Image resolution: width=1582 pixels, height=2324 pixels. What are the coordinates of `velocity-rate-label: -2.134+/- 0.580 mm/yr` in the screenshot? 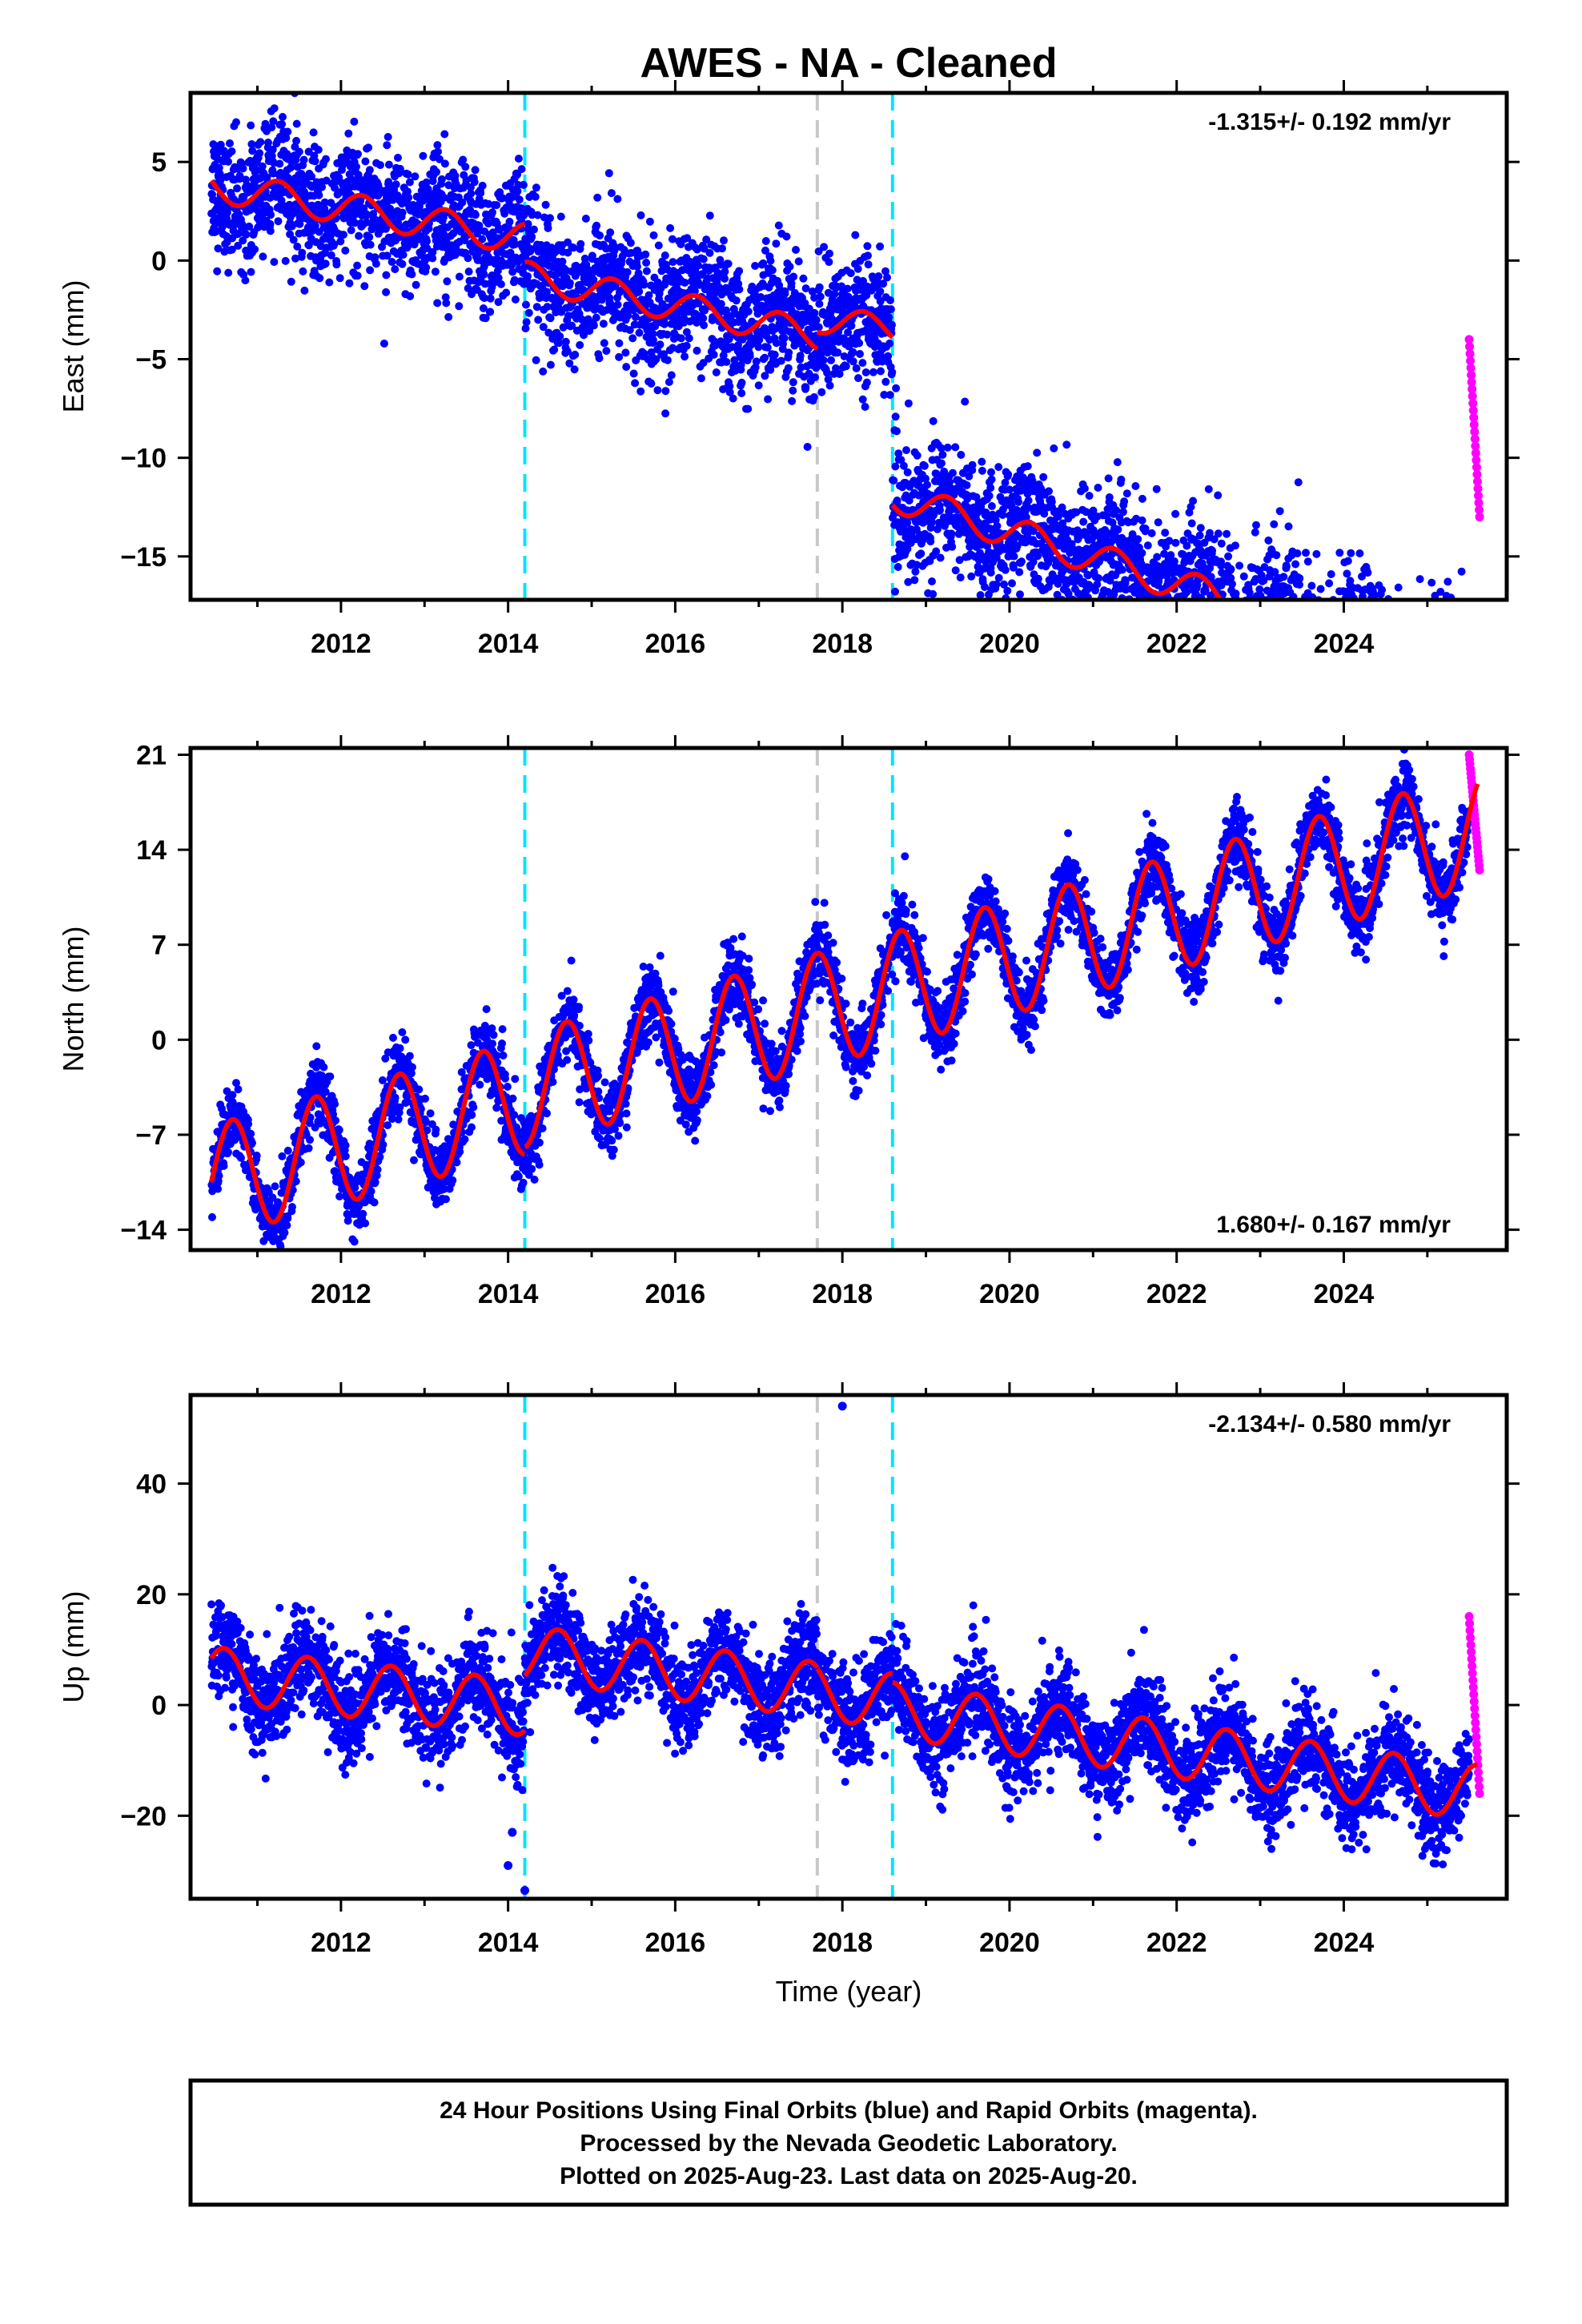 It's located at (1329, 1424).